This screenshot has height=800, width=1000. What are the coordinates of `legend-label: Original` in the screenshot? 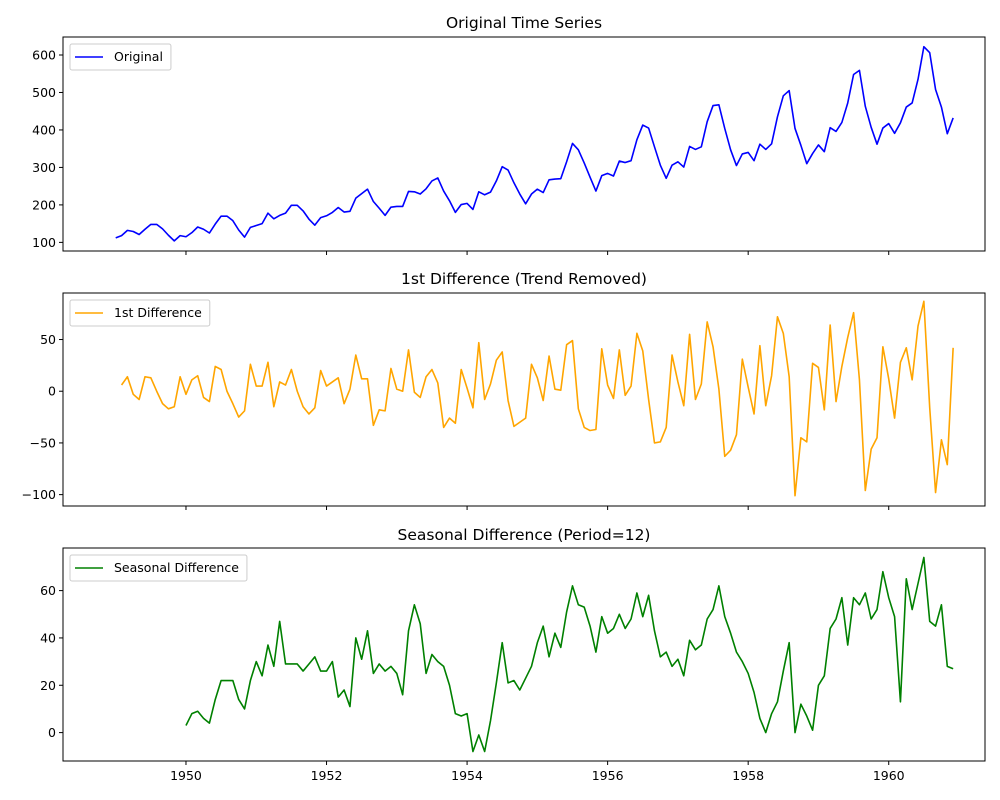 It's located at (138, 56).